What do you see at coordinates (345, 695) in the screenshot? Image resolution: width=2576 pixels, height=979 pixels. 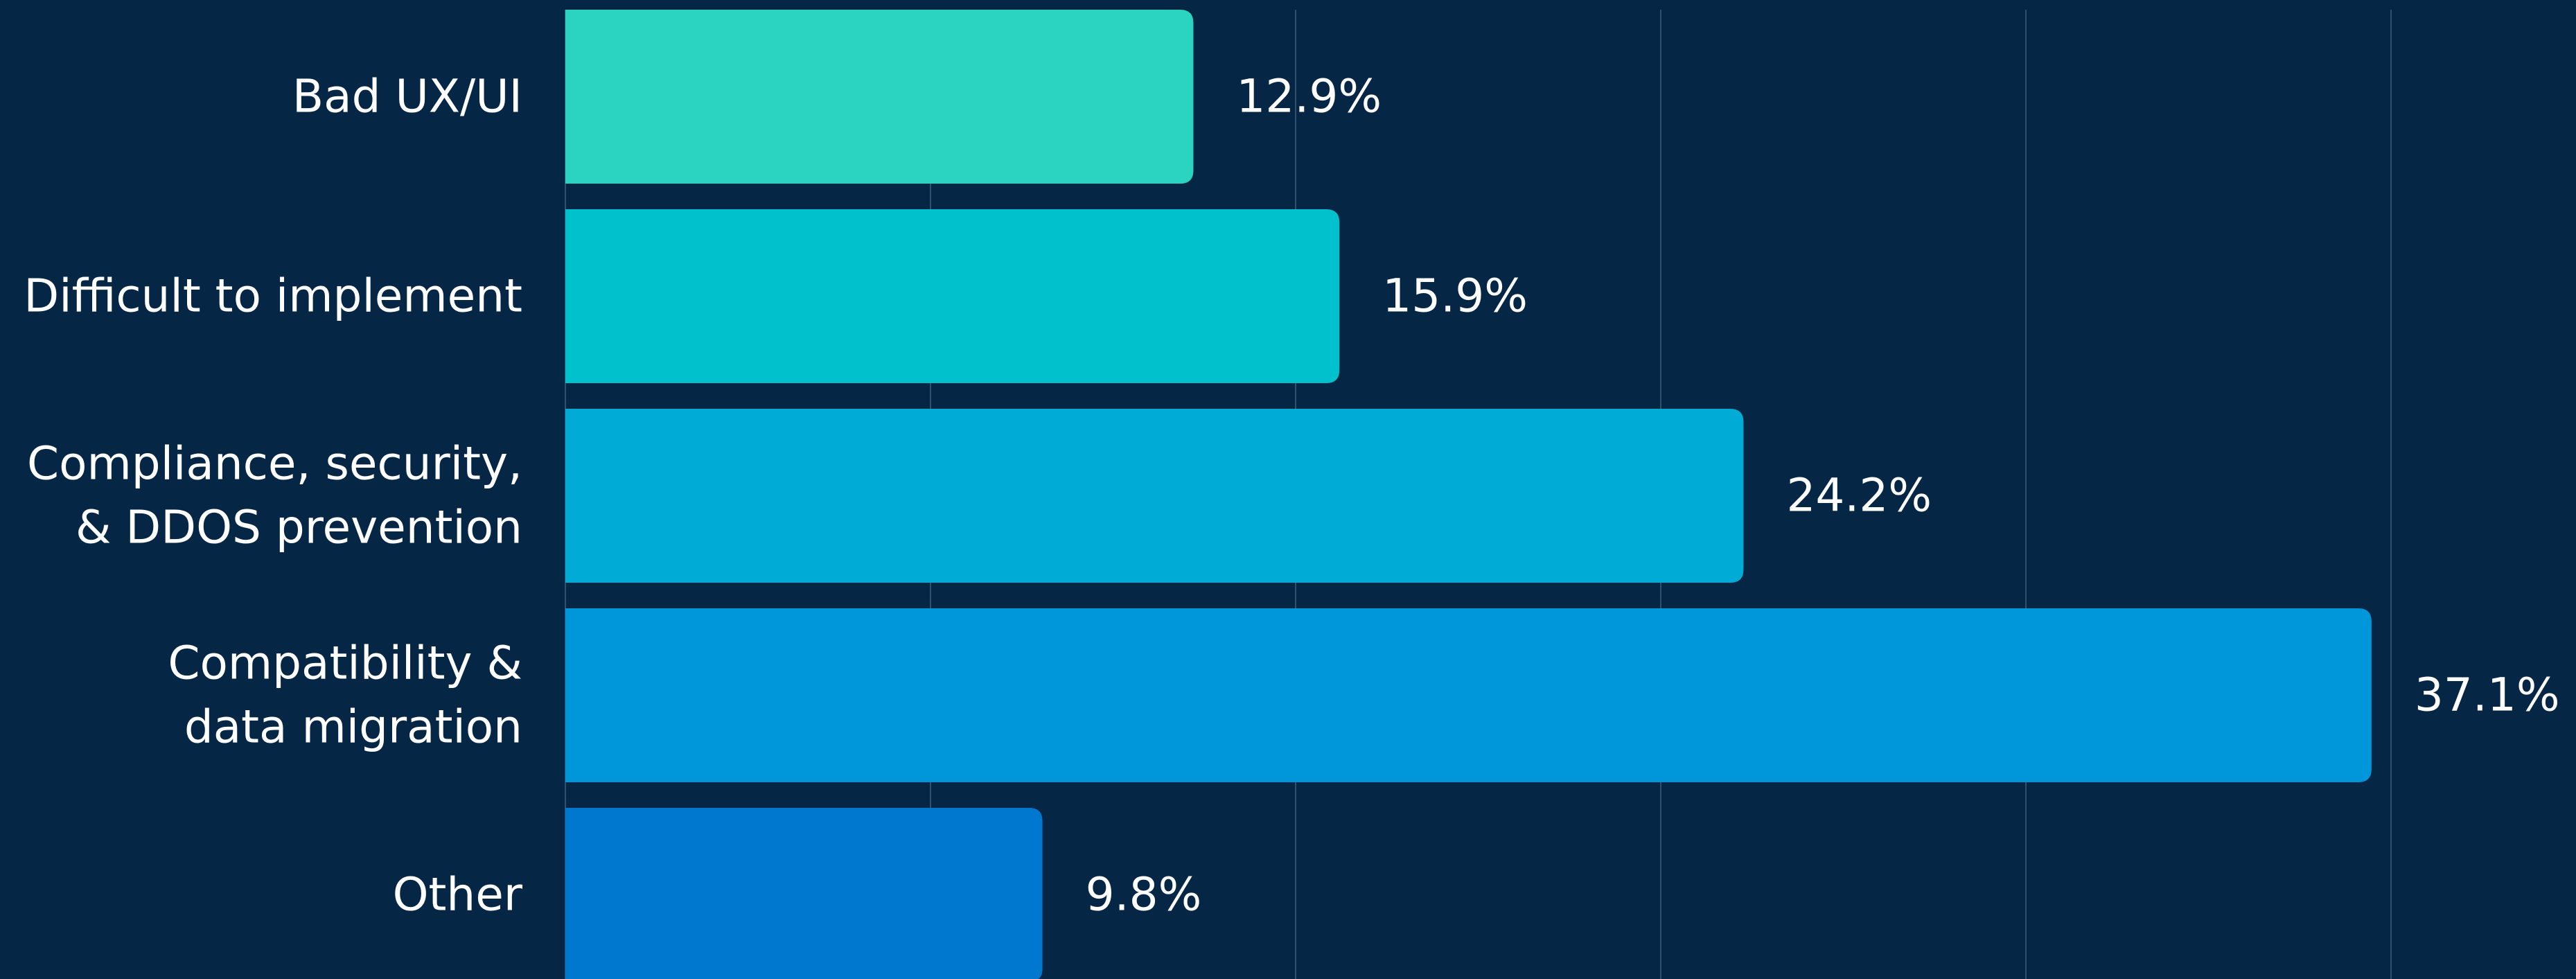 I see `category-label: Compatibility & data migration` at bounding box center [345, 695].